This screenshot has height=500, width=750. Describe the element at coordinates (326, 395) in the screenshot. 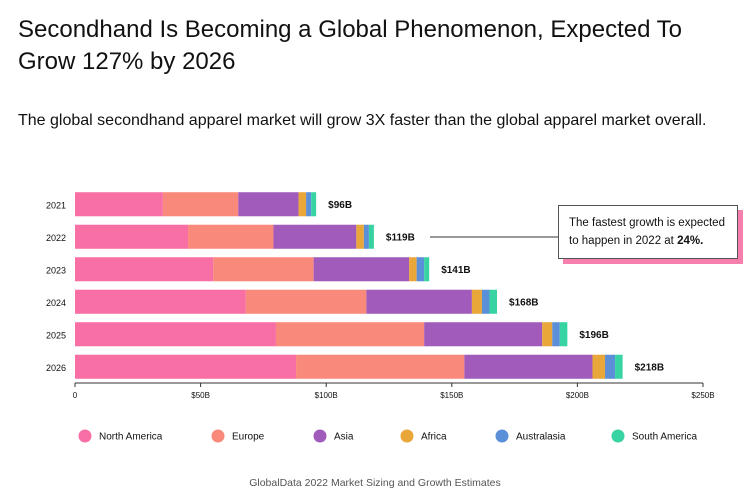

I see `x-tick-label: $100B` at that location.